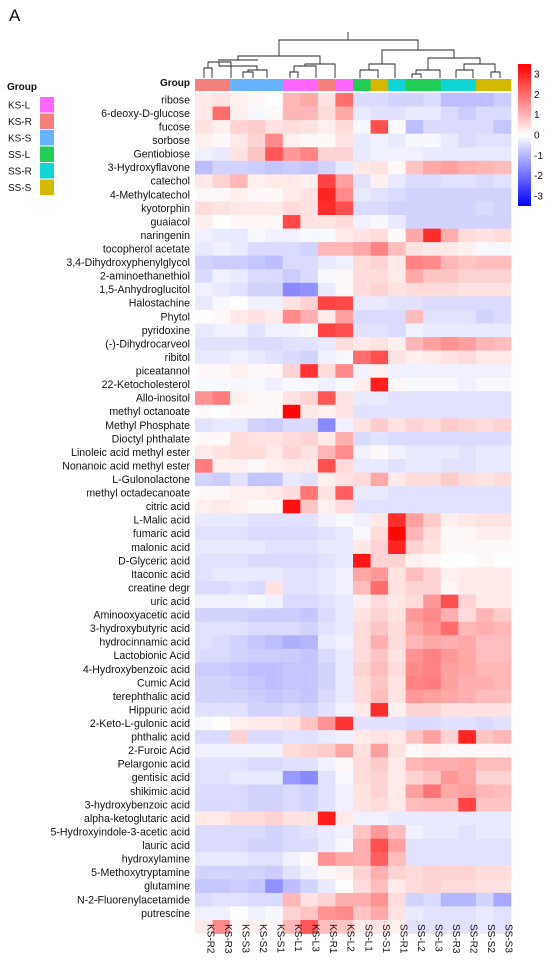  Describe the element at coordinates (47, 121) in the screenshot. I see `legend-swatch` at that location.